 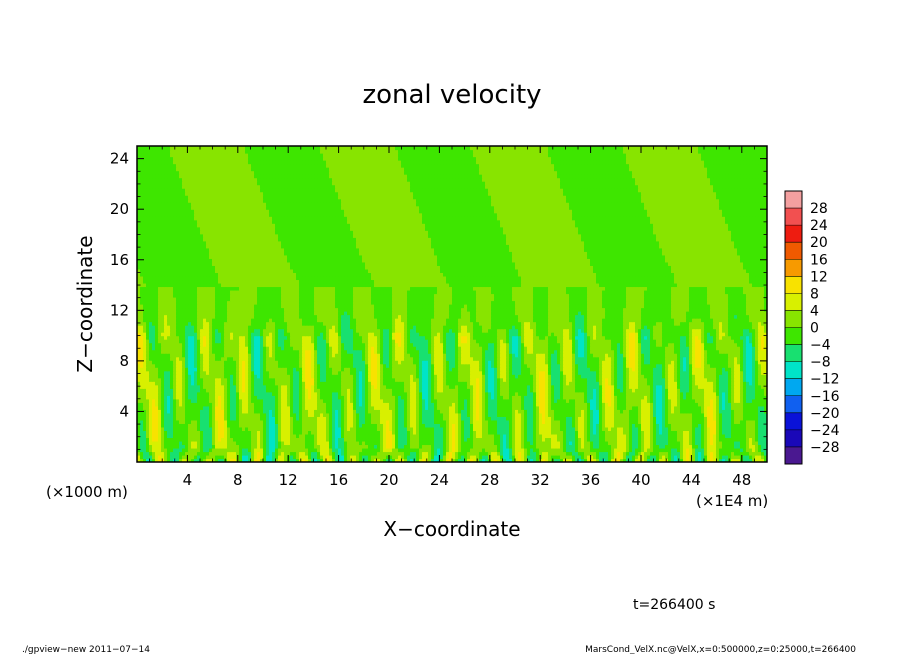 What do you see at coordinates (288, 480) in the screenshot?
I see `x-tick-label: 12` at bounding box center [288, 480].